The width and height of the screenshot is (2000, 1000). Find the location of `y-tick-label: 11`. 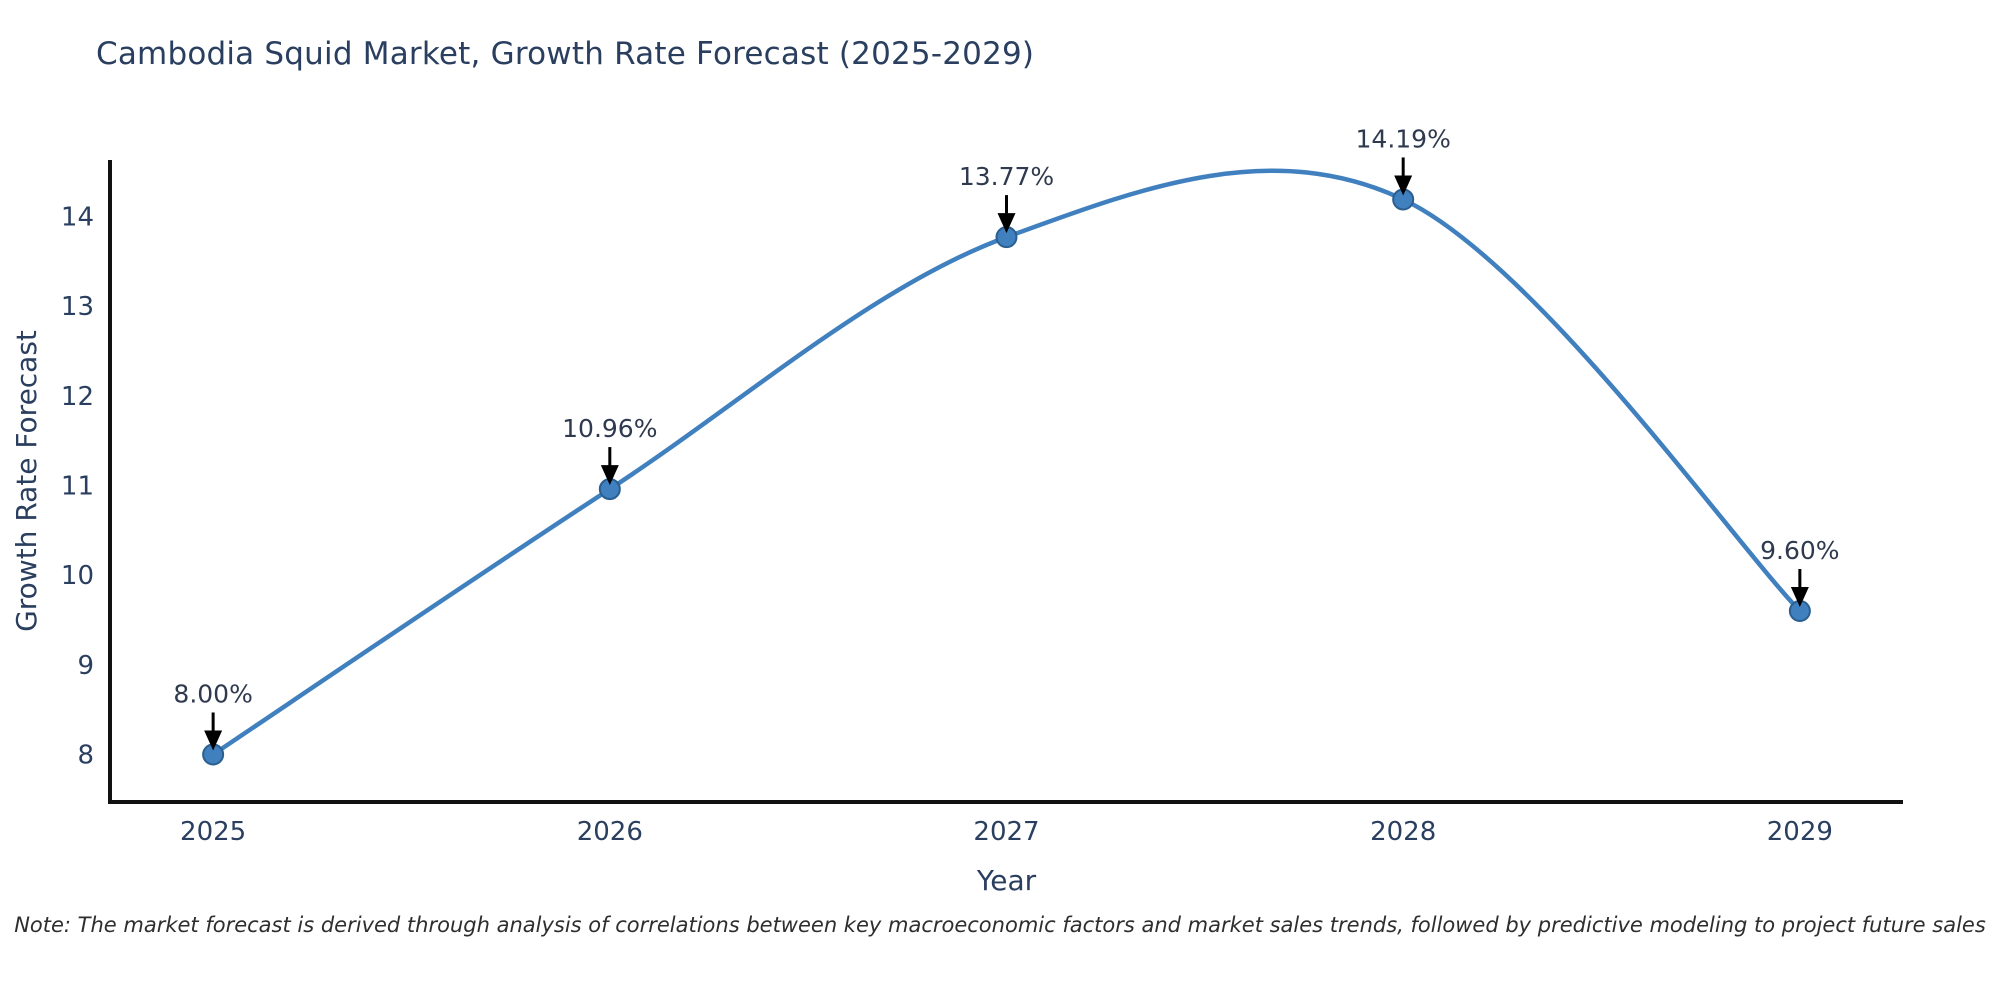

y-tick-label: 11 is located at coordinates (77, 486).